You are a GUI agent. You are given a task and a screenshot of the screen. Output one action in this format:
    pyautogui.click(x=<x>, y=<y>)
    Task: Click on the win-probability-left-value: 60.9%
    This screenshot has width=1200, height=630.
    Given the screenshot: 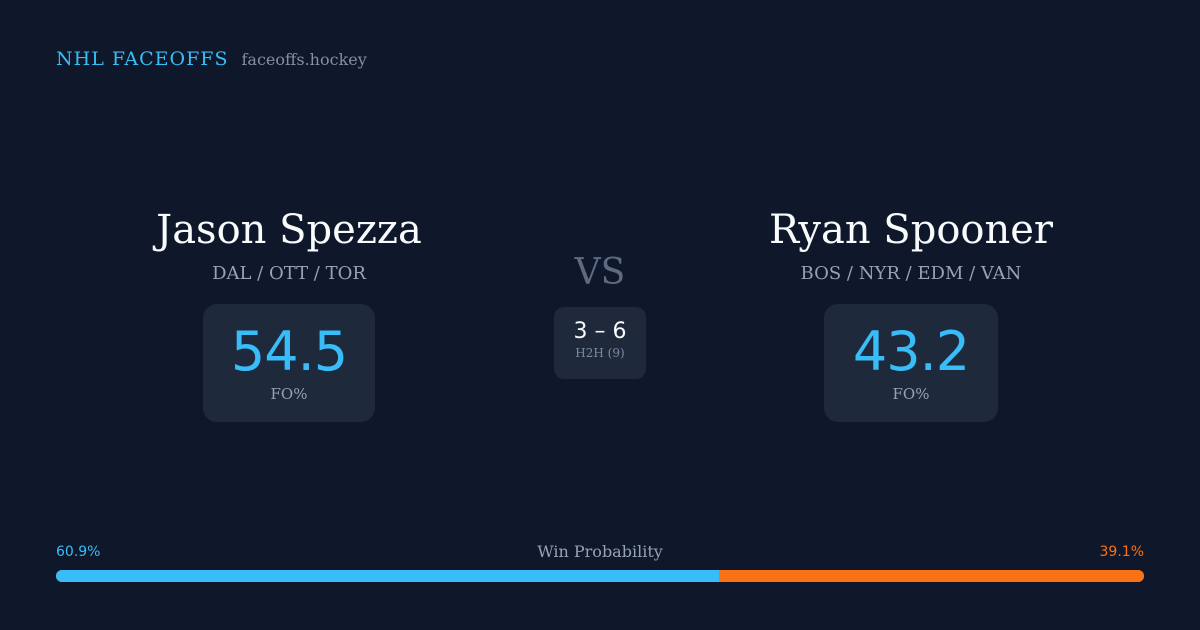 What is the action you would take?
    pyautogui.click(x=78, y=552)
    